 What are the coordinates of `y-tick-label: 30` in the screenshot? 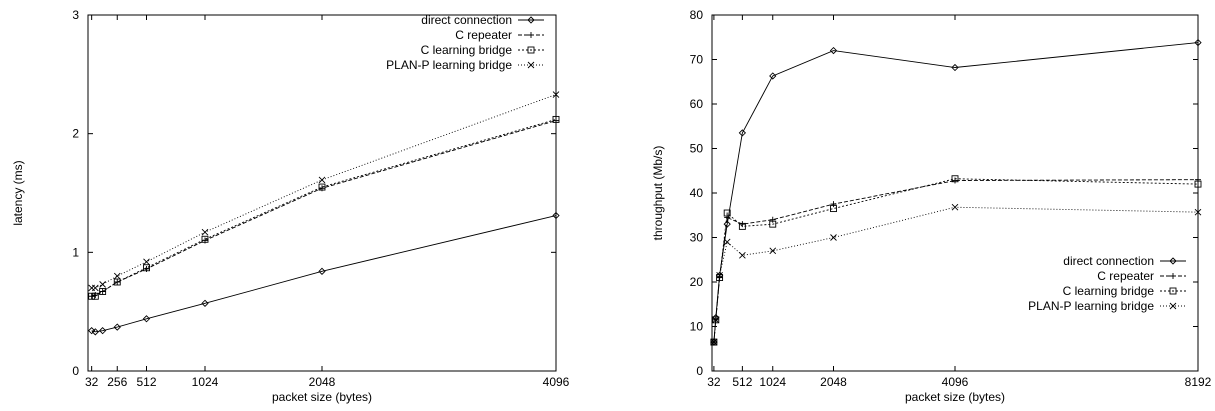 It's located at (697, 238).